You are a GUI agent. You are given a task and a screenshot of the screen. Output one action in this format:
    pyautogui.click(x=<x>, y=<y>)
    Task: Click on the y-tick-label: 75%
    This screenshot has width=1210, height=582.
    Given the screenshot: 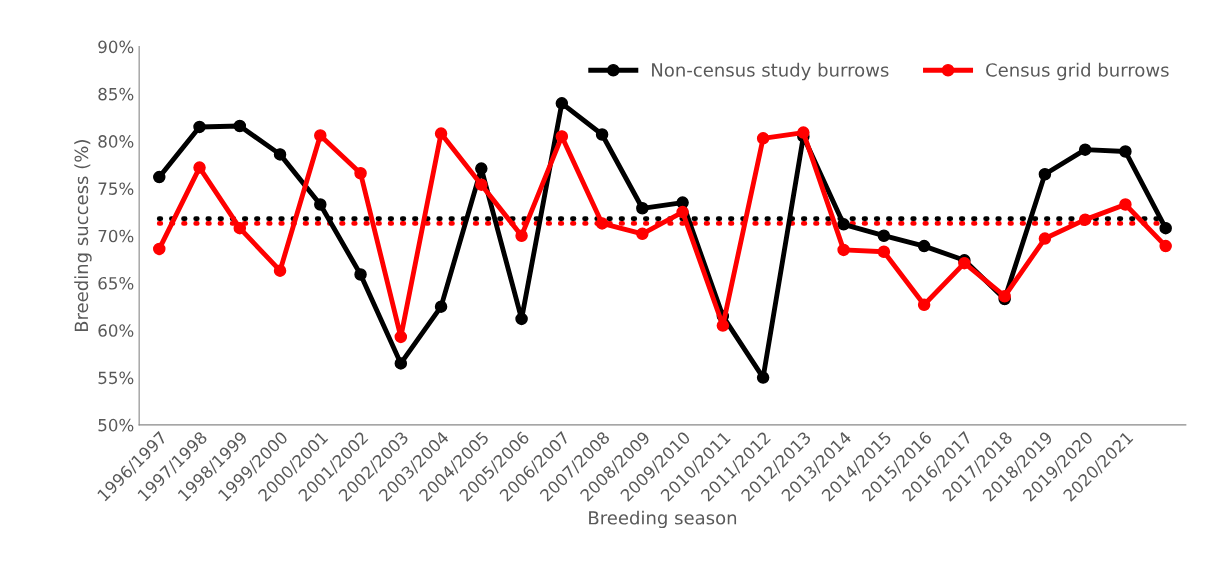 What is the action you would take?
    pyautogui.click(x=116, y=188)
    